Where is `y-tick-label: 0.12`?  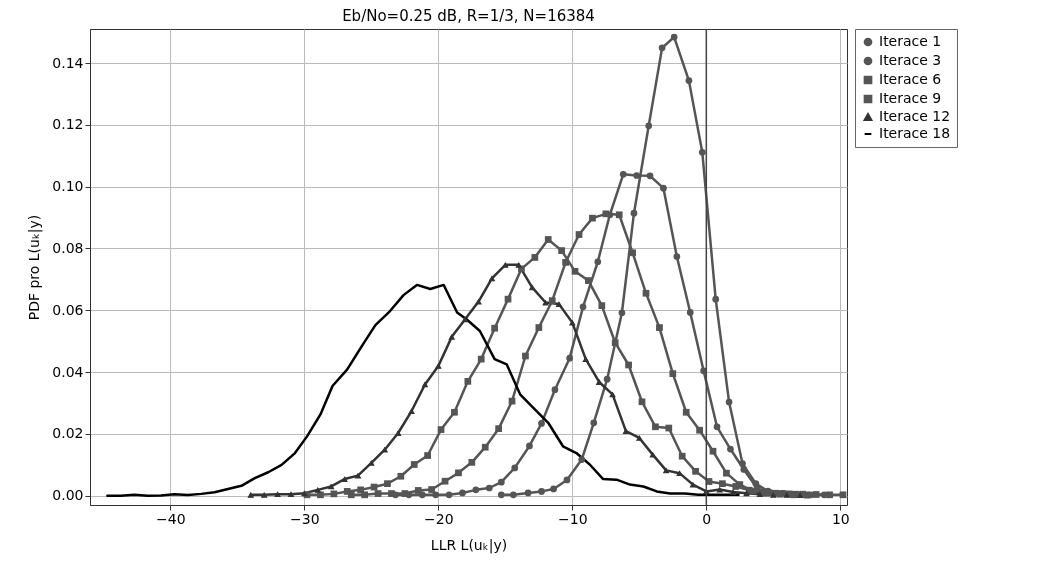
y-tick-label: 0.12 is located at coordinates (68, 124).